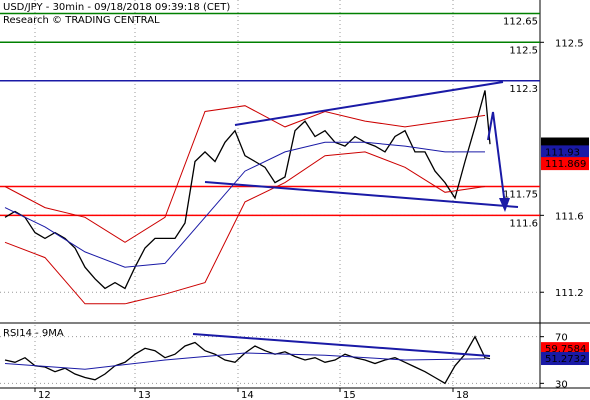 Image resolution: width=590 pixels, height=400 pixels. What do you see at coordinates (561, 338) in the screenshot?
I see `y-tick-label: 70` at bounding box center [561, 338].